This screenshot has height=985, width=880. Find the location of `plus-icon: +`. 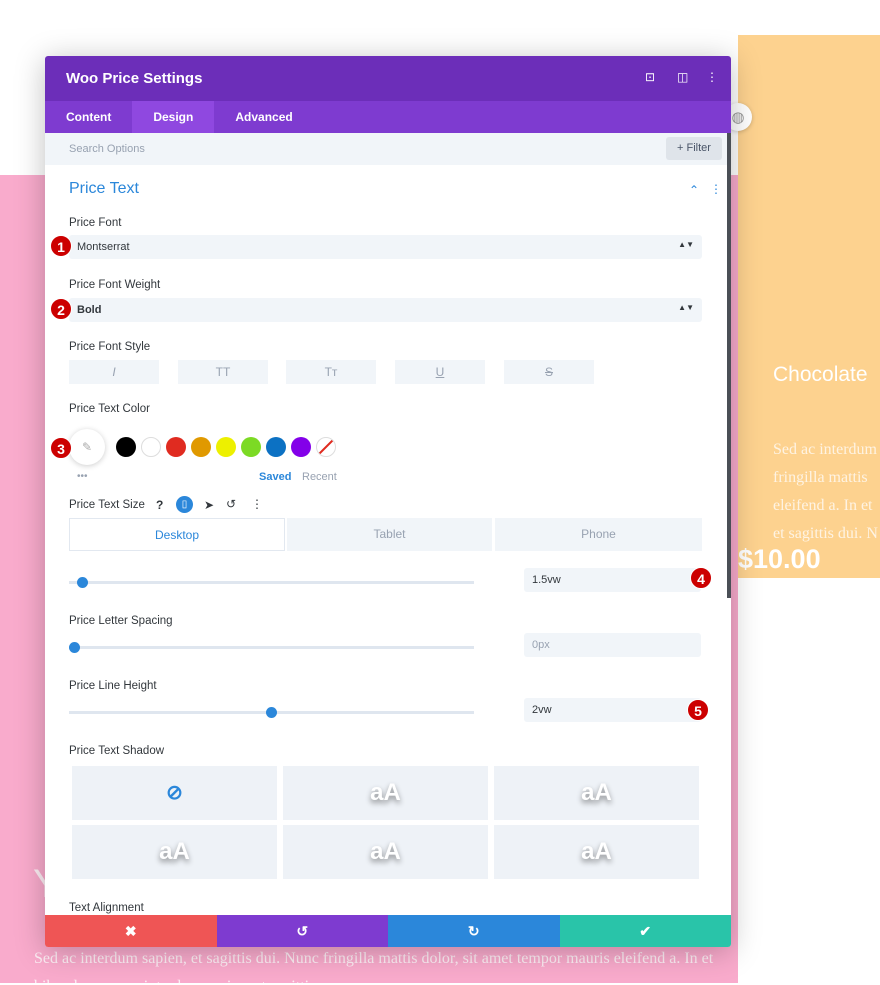

plus-icon: + is located at coordinates (682, 148).